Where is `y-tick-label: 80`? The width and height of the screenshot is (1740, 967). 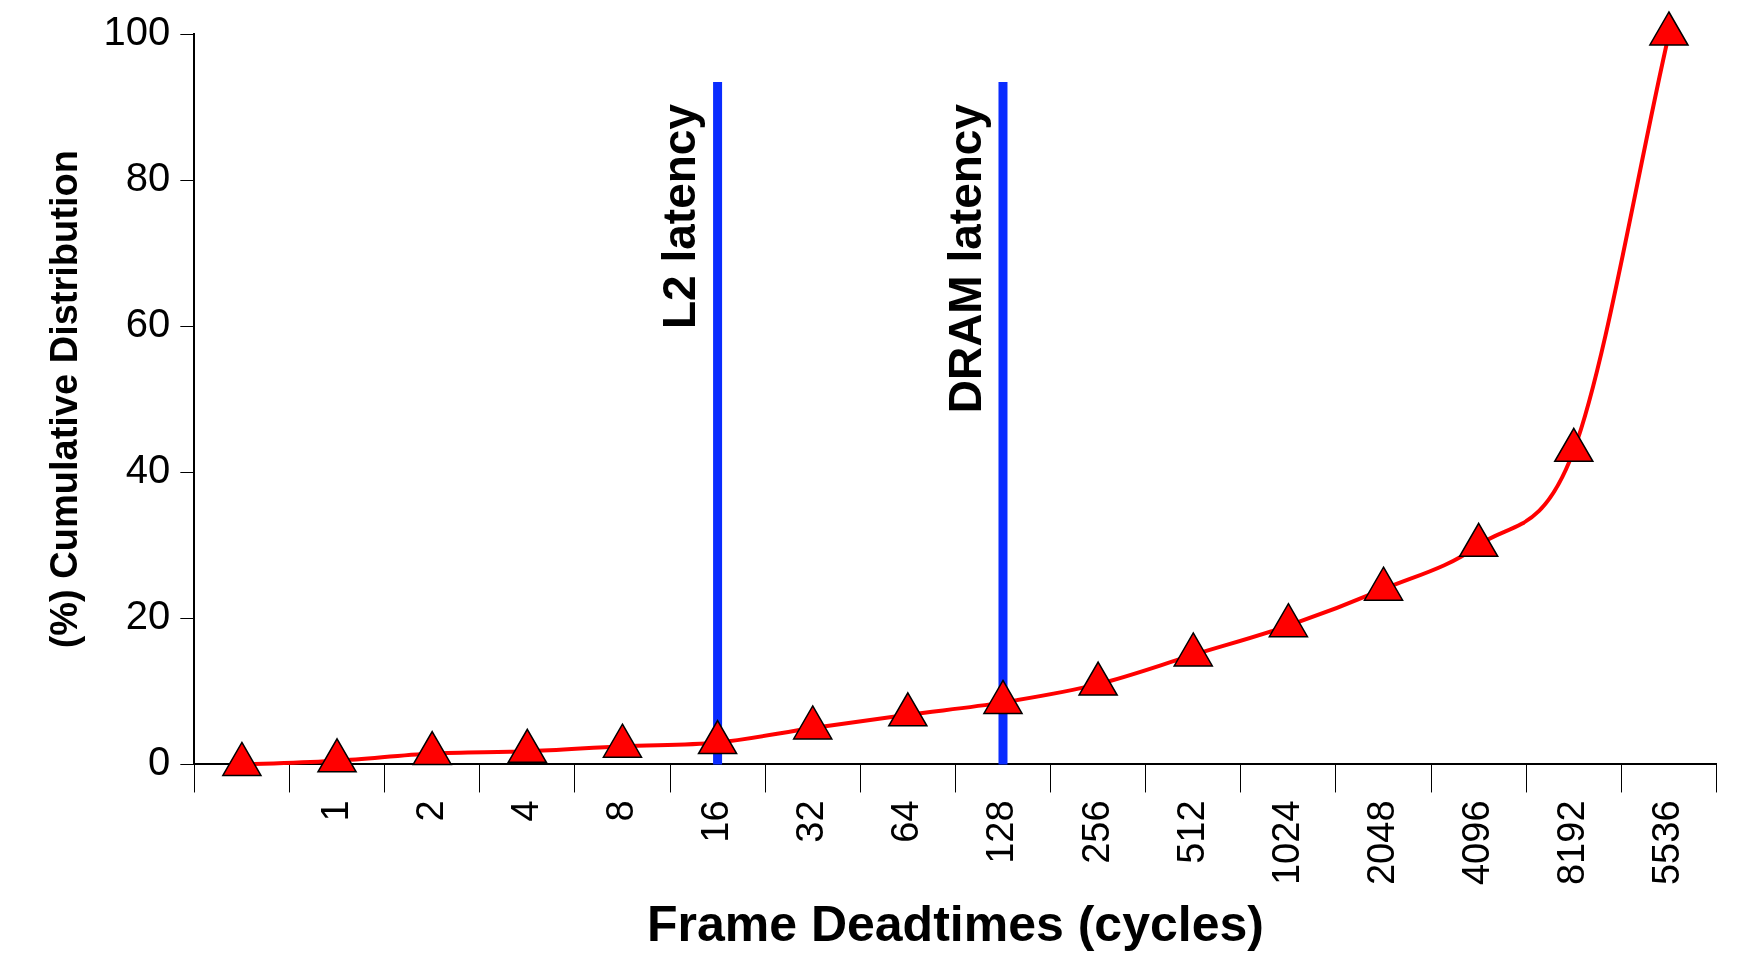
y-tick-label: 80 is located at coordinates (148, 177).